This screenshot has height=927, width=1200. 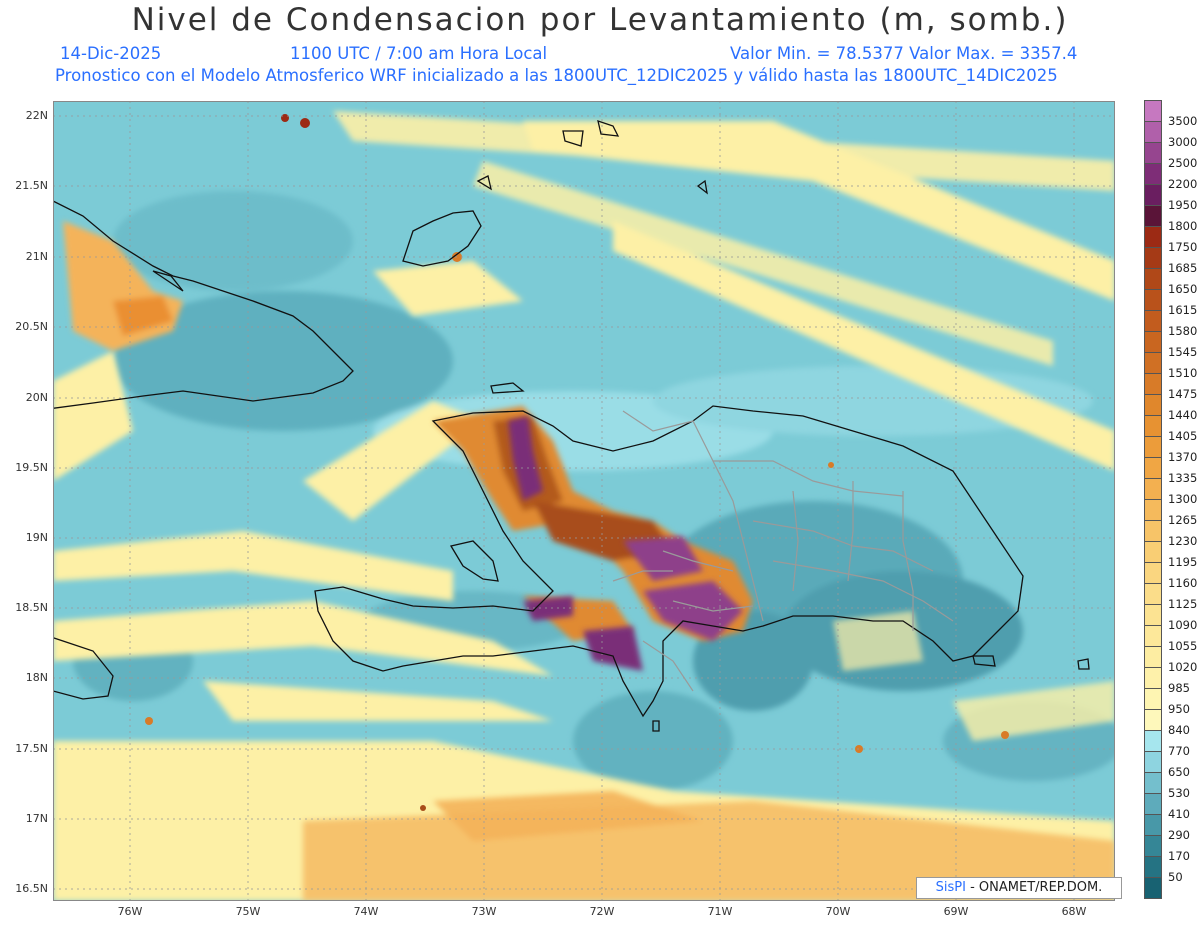 I want to click on jamaica-coast, so click(x=83, y=668).